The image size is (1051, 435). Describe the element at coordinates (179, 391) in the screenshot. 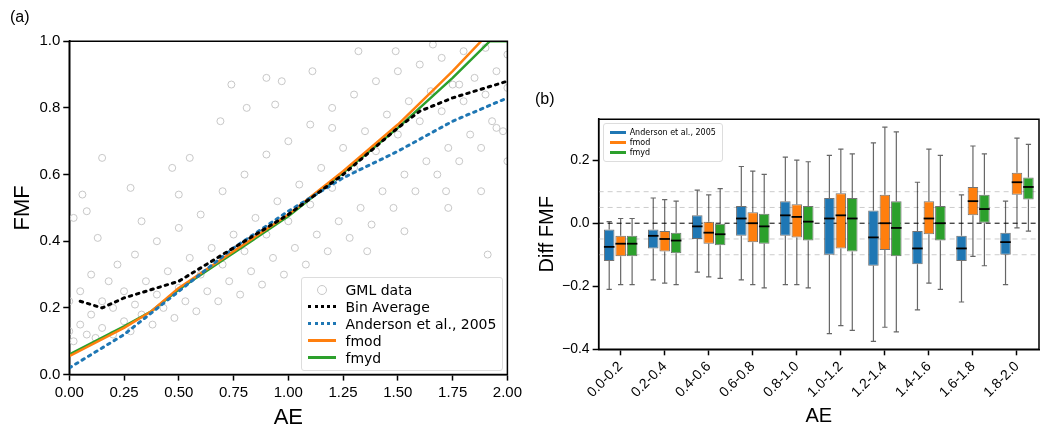

I see `x-tick-label: 0.50` at that location.